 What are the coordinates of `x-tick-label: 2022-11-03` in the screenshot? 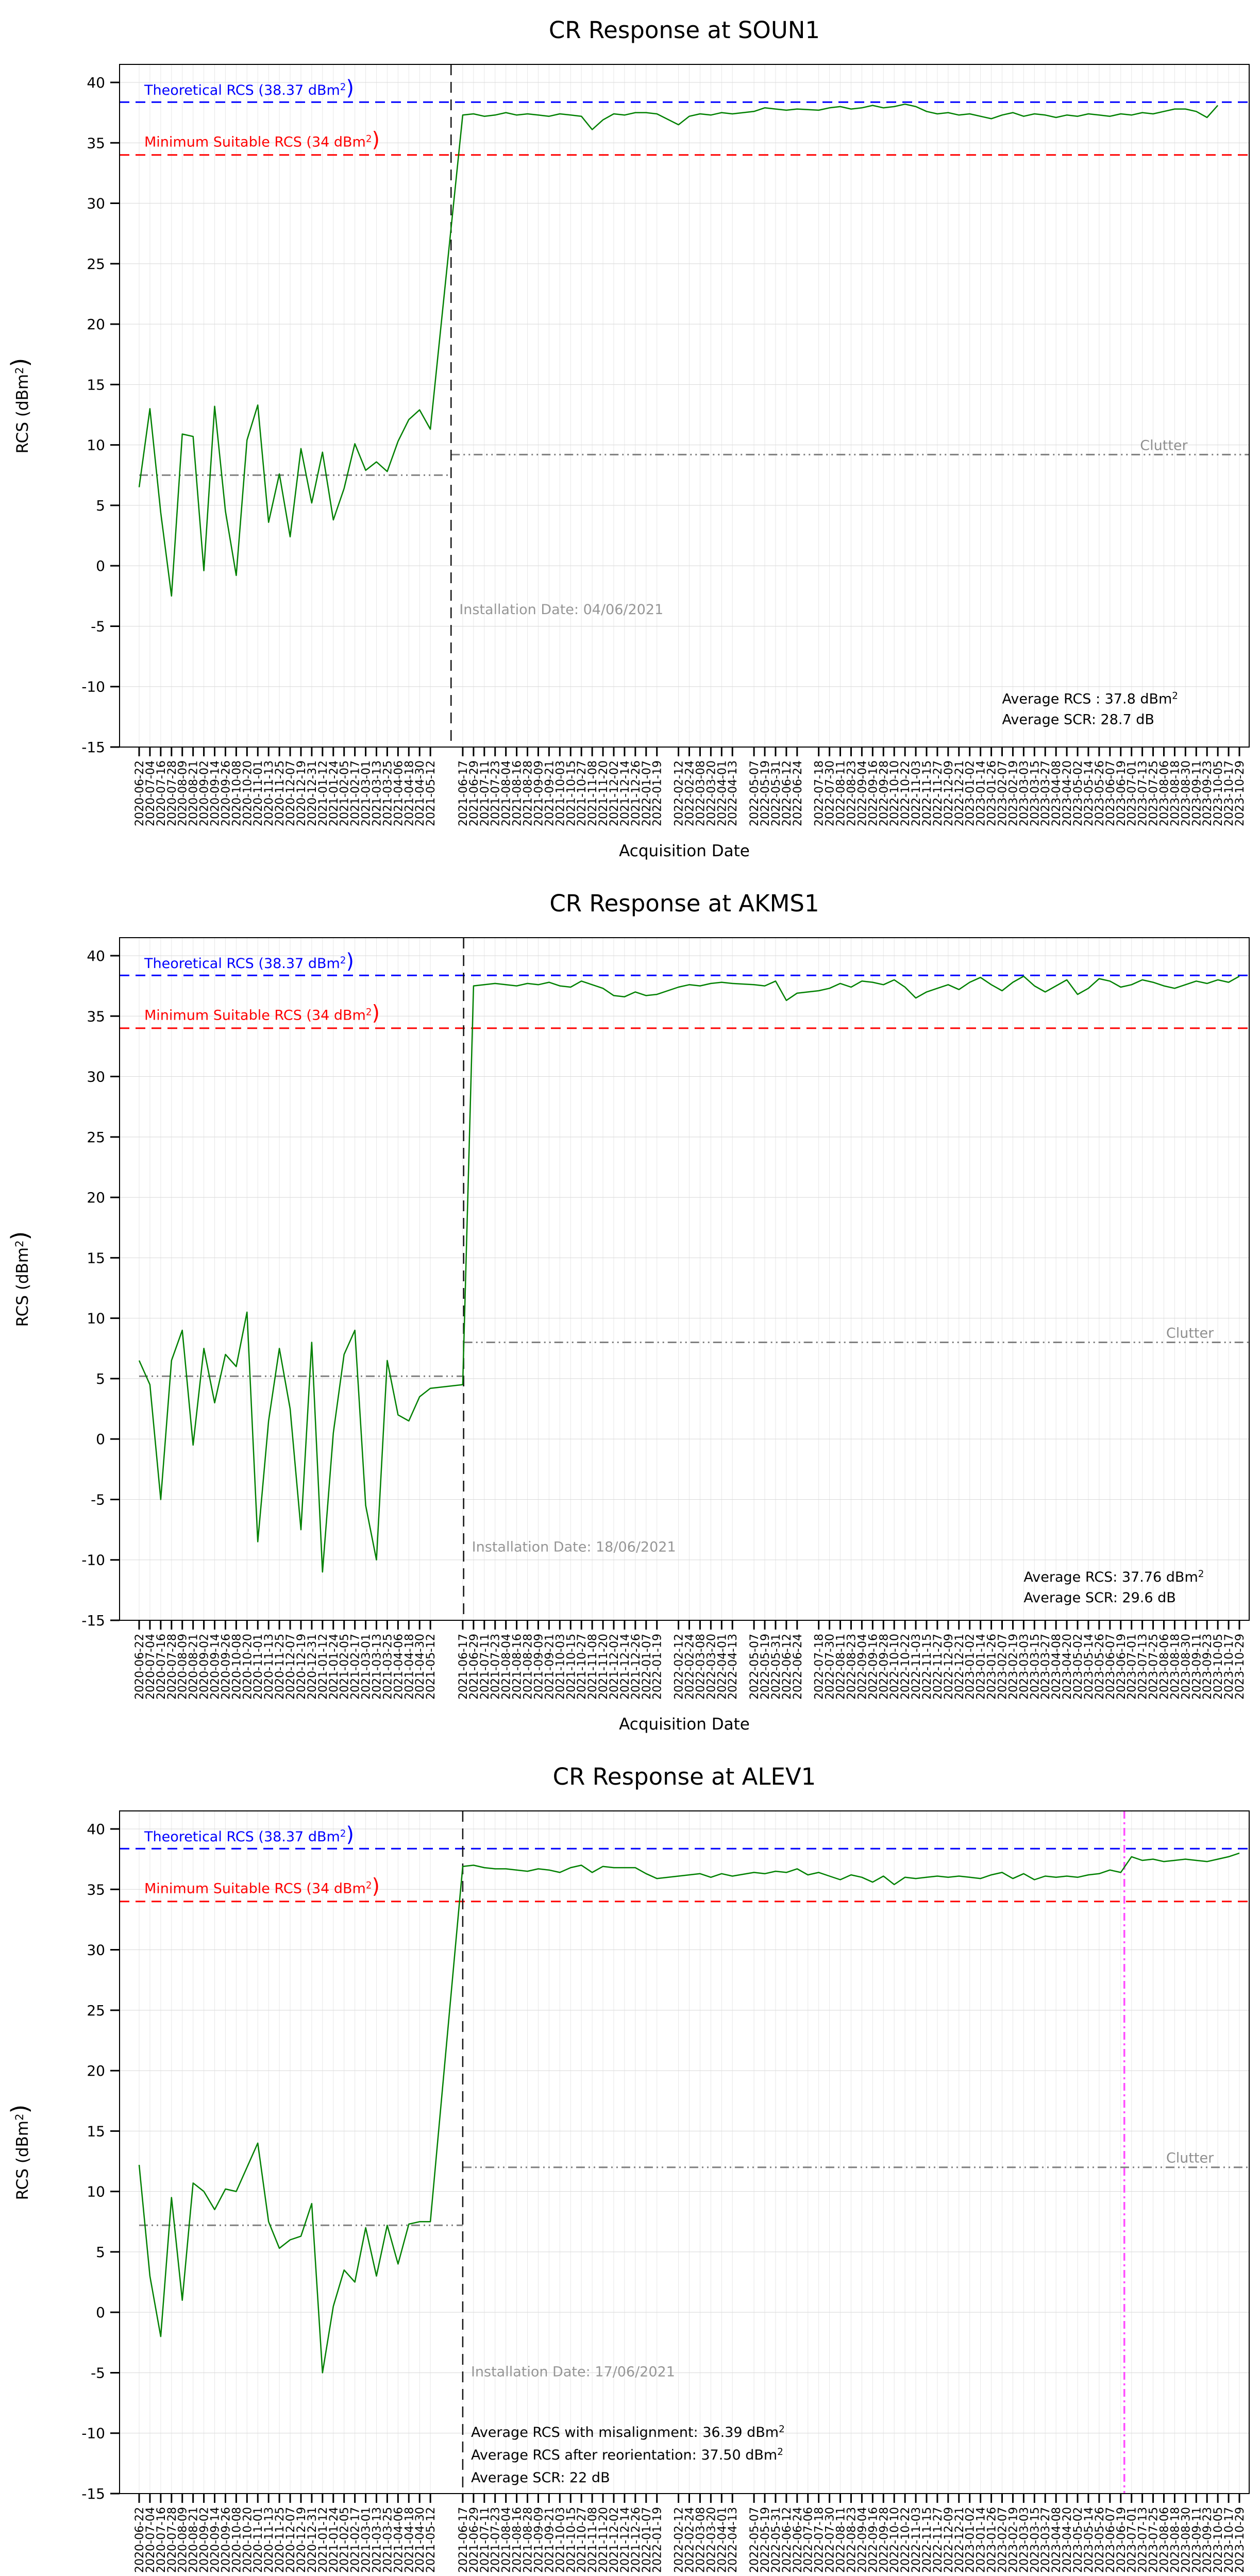 It's located at (917, 793).